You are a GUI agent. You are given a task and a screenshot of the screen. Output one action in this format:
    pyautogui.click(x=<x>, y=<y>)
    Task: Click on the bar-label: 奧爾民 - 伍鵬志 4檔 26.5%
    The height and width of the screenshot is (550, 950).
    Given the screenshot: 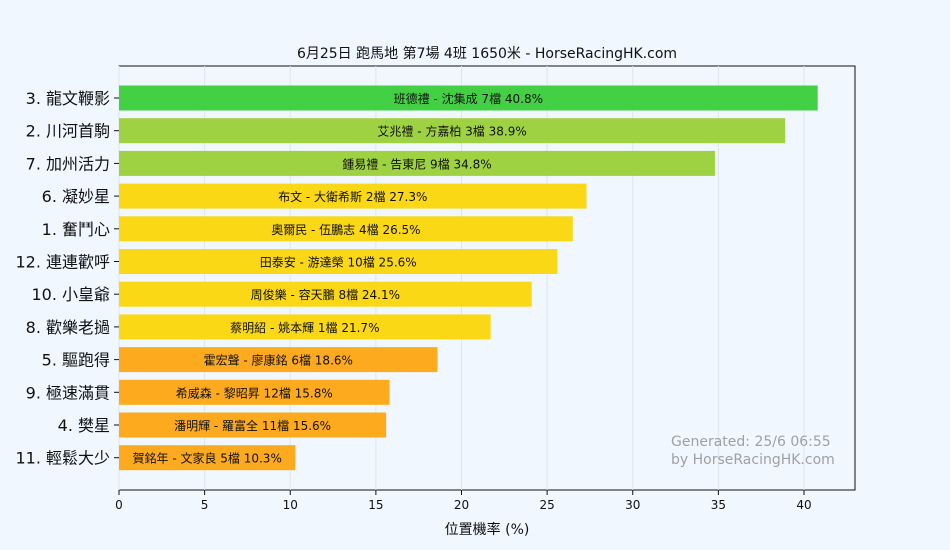 What is the action you would take?
    pyautogui.click(x=345, y=230)
    